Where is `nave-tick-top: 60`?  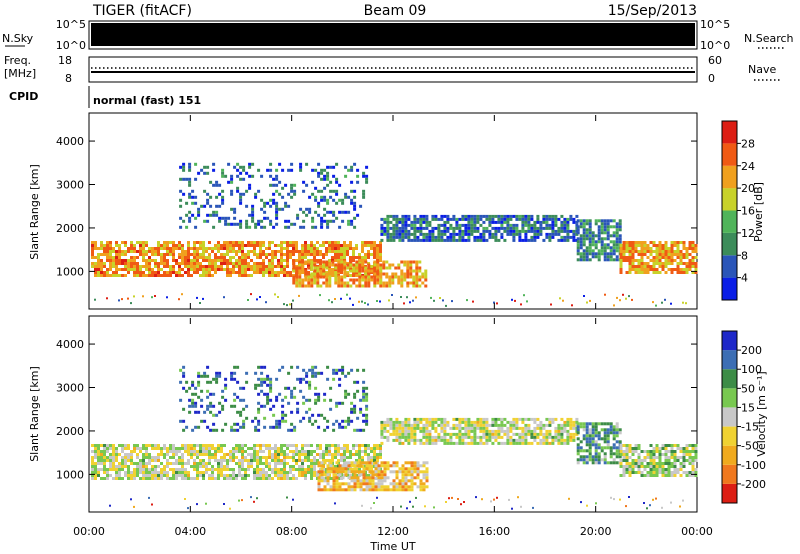 nave-tick-top: 60 is located at coordinates (715, 60).